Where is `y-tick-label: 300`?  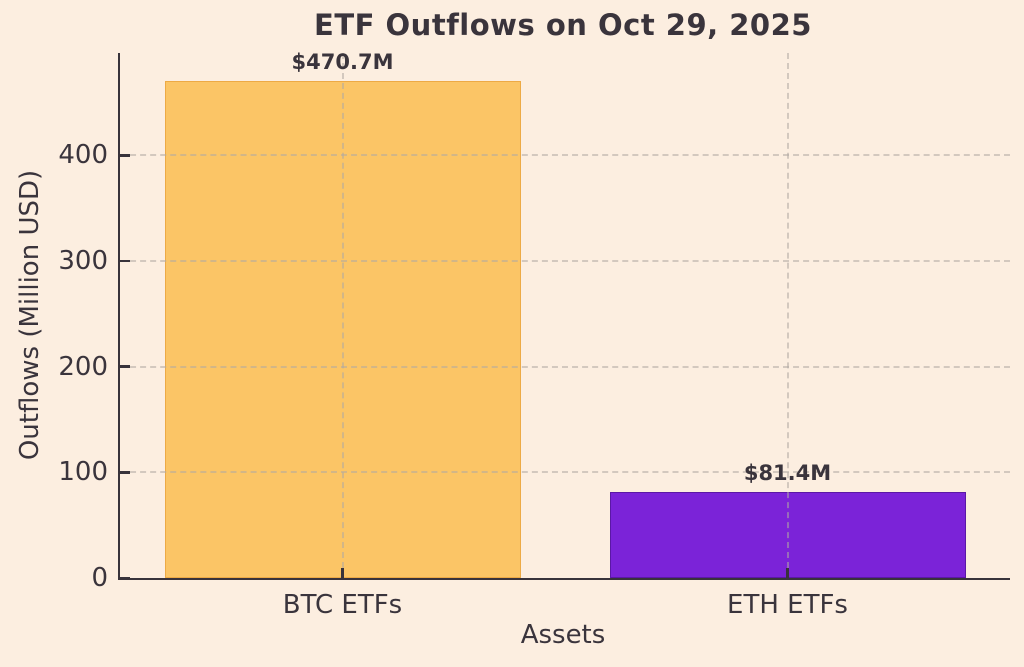 y-tick-label: 300 is located at coordinates (83, 261).